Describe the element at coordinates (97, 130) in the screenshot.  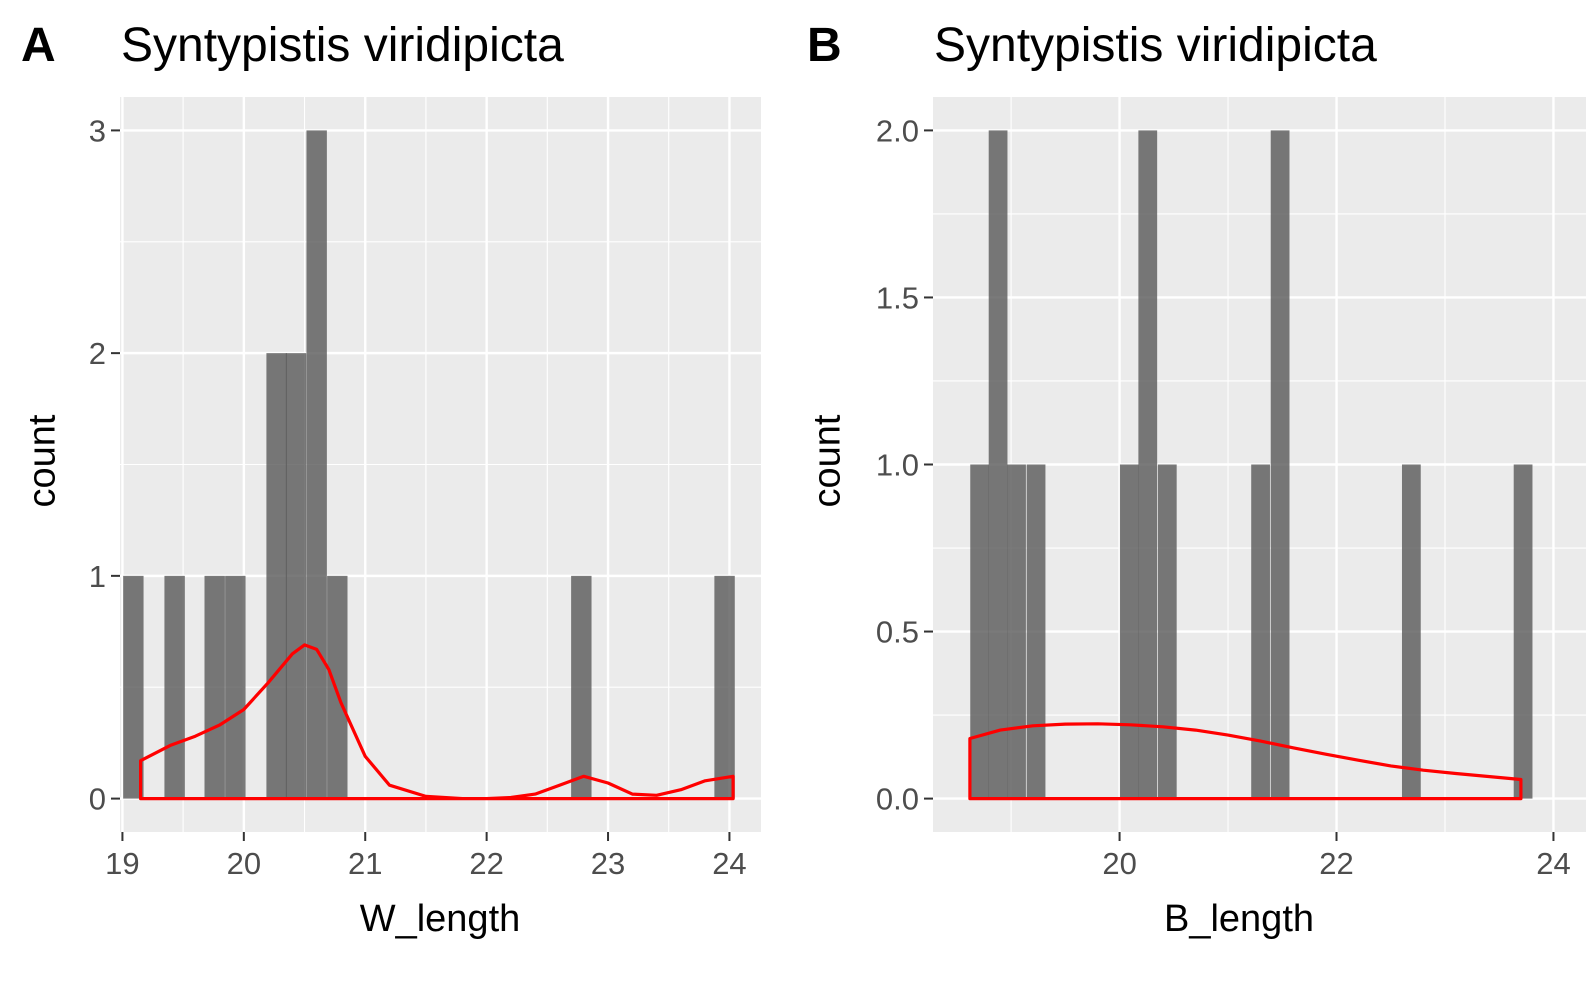
I see `y-tick-label: 3` at that location.